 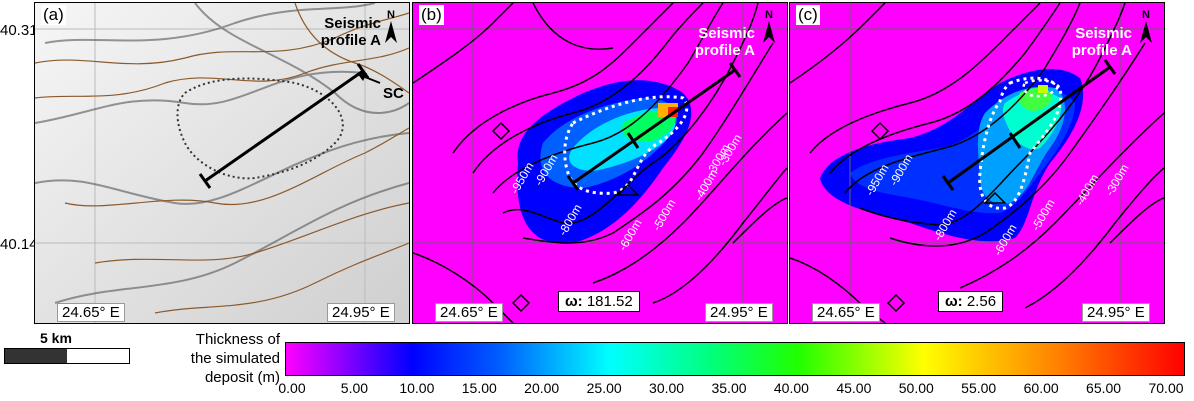 I want to click on sc-label: SC, so click(x=393, y=93).